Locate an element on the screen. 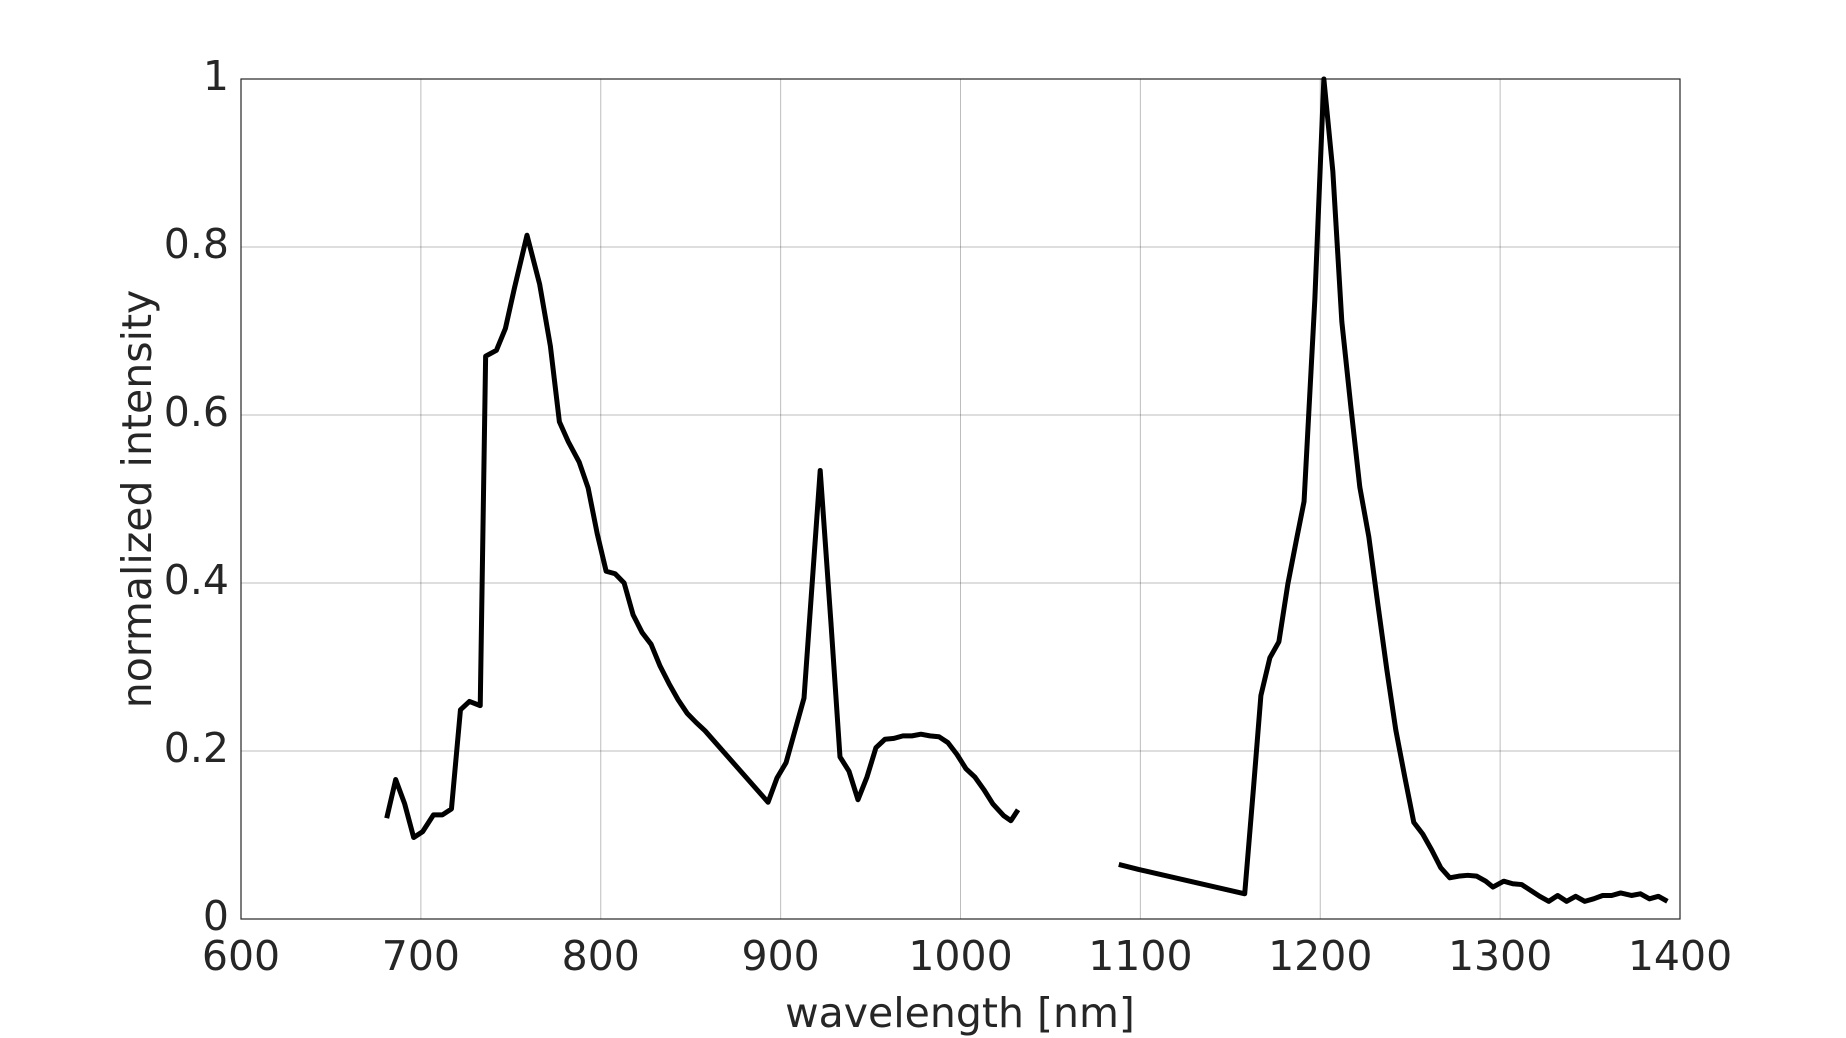 This screenshot has height=1038, width=1846. y-tick-label: 0.4 is located at coordinates (196, 580).